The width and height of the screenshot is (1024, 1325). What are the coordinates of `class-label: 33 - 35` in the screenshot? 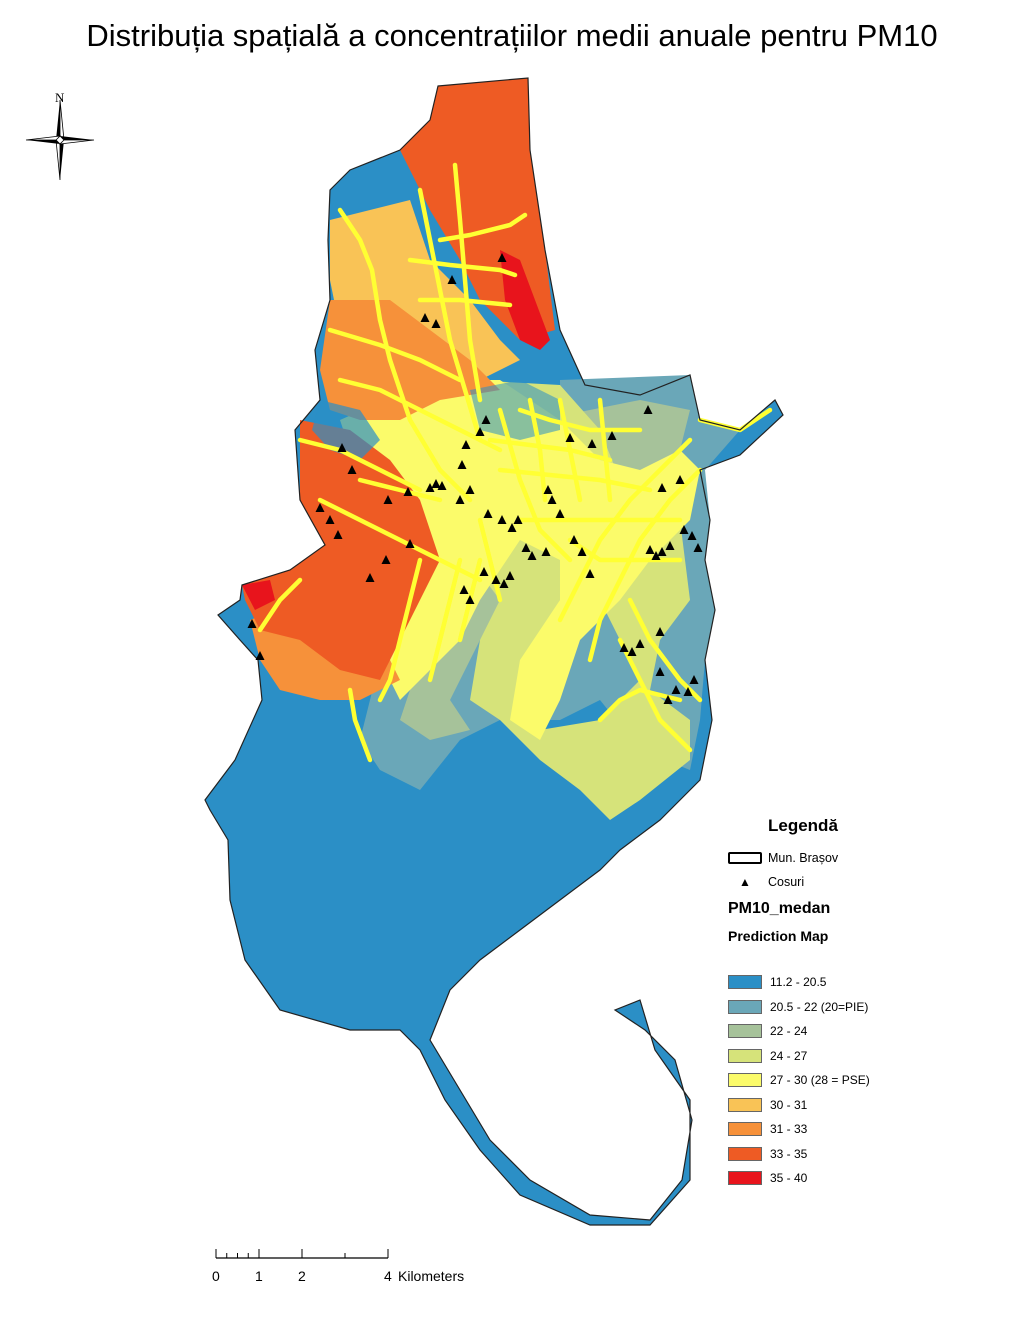 It's located at (789, 1153).